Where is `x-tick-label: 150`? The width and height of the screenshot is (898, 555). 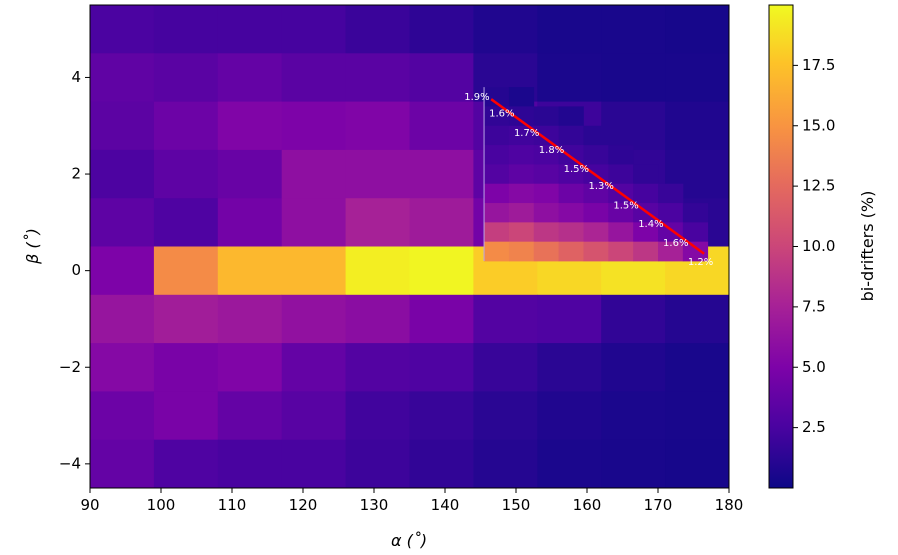 x-tick-label: 150 is located at coordinates (516, 505).